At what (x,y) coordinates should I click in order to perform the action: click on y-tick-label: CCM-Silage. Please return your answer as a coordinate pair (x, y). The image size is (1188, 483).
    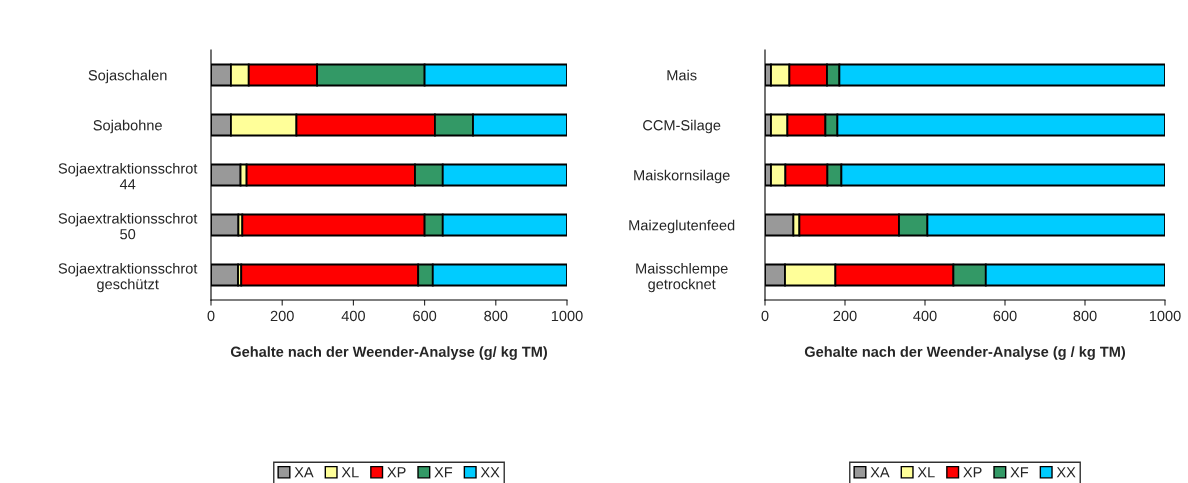
    Looking at the image, I should click on (682, 126).